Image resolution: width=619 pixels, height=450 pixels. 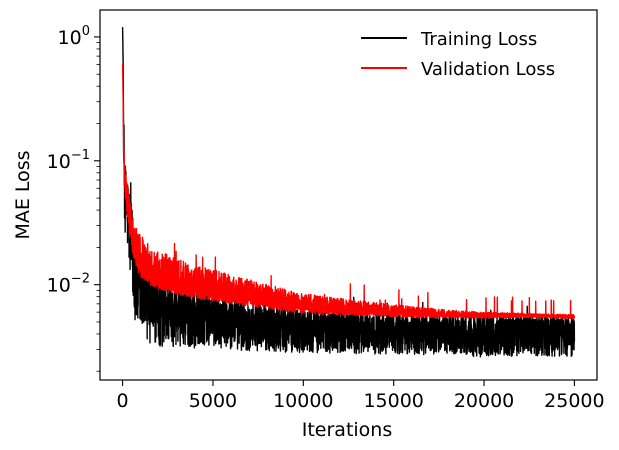 What do you see at coordinates (478, 39) in the screenshot?
I see `legend-label-training: Training Loss` at bounding box center [478, 39].